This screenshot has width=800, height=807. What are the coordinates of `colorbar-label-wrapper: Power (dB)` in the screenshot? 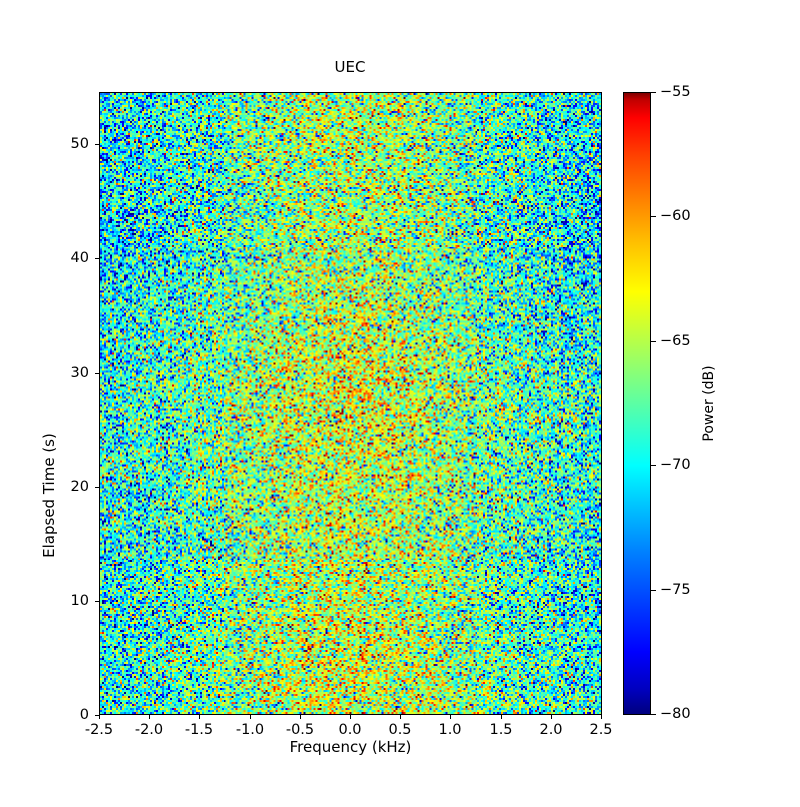 It's located at (709, 403).